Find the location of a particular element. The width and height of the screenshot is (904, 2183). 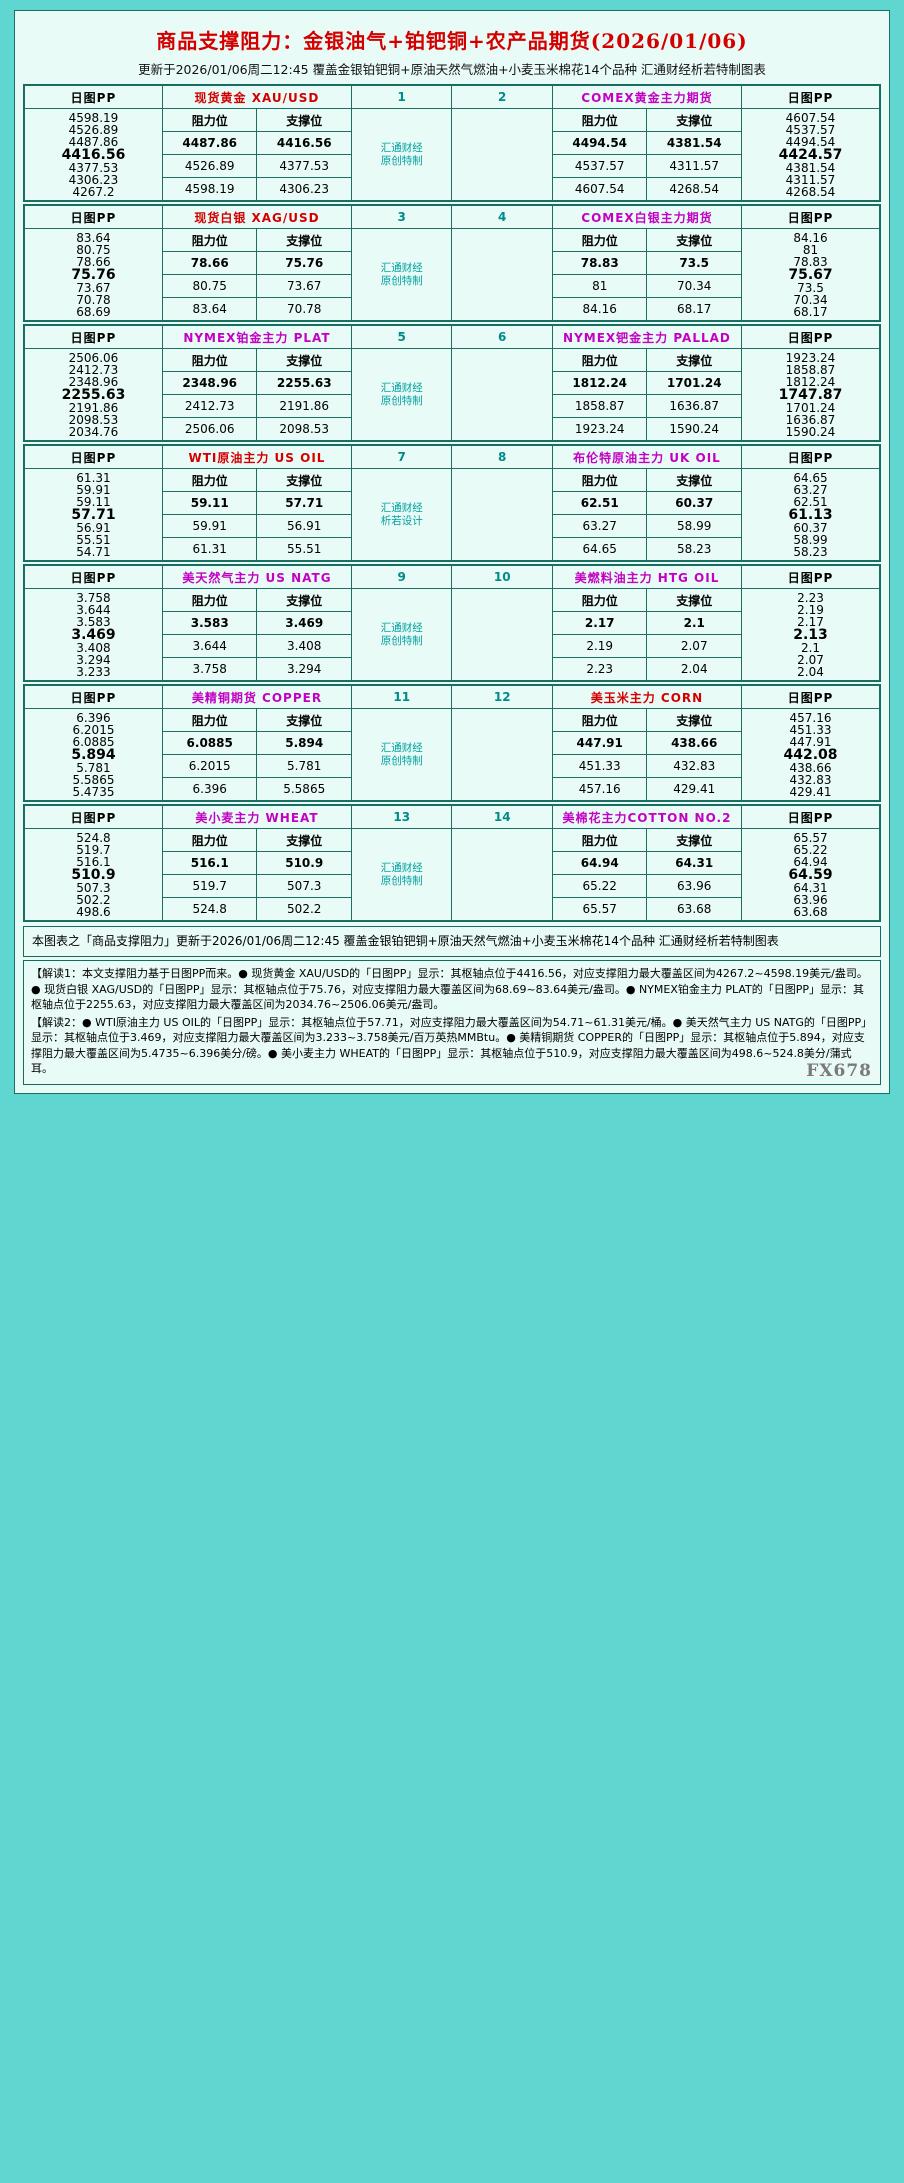

support-value-right: 63.96 is located at coordinates (694, 886).